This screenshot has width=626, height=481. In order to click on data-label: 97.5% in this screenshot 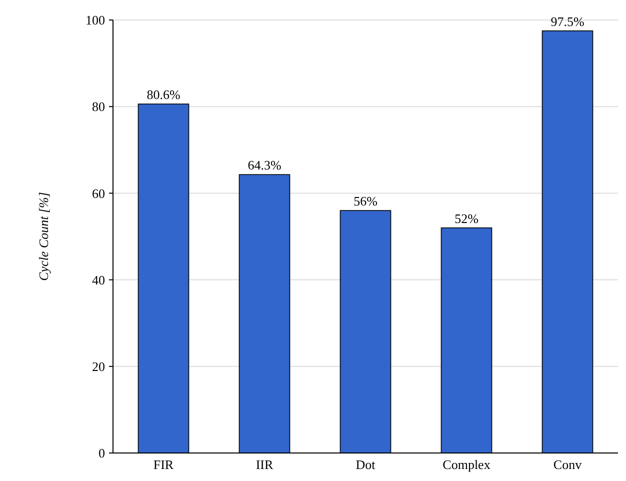, I will do `click(567, 21)`.